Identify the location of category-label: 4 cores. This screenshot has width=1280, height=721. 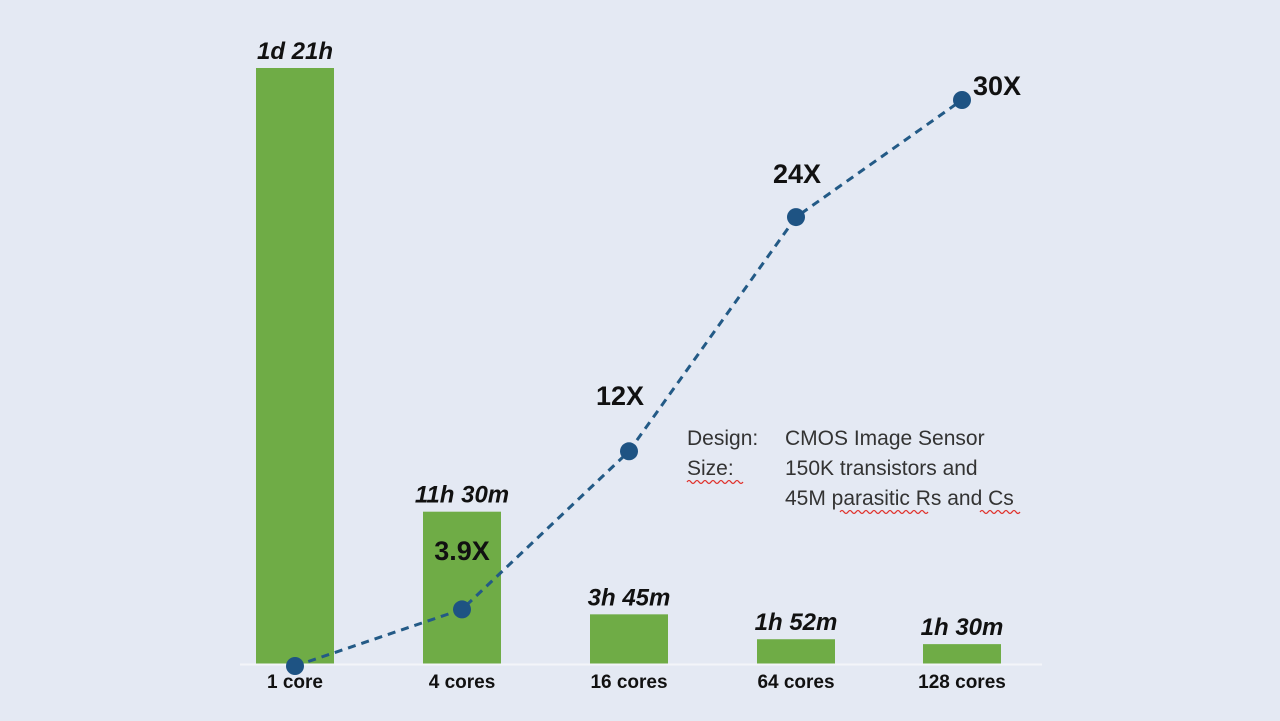
(462, 682).